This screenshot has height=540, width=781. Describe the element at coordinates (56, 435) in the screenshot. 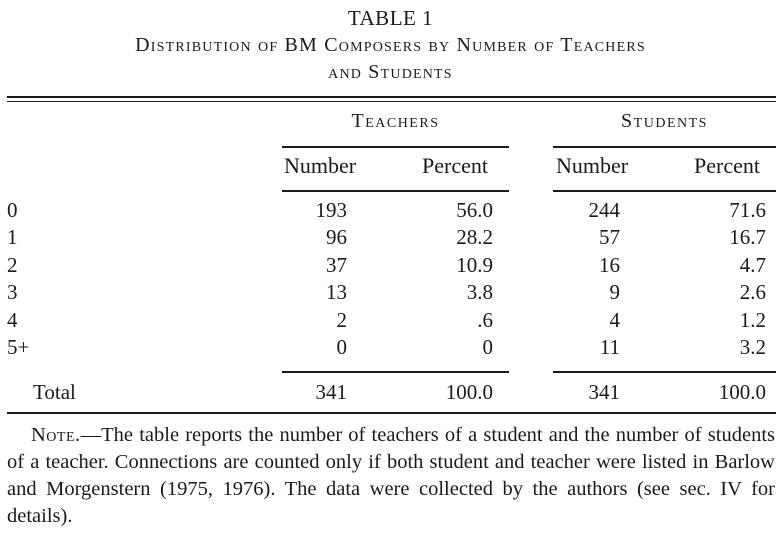

I see `note-lead: Note.` at that location.